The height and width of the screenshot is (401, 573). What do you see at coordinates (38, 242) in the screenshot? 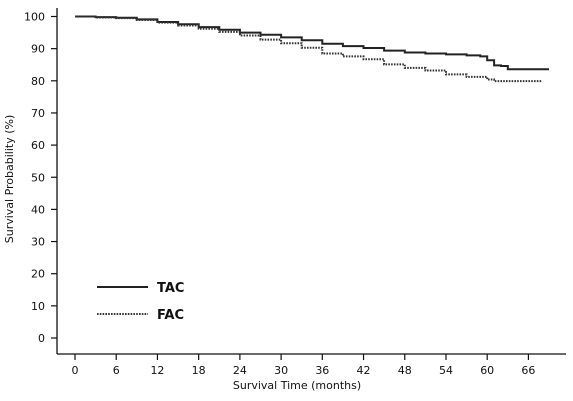
I see `y-tick-label: 30` at bounding box center [38, 242].